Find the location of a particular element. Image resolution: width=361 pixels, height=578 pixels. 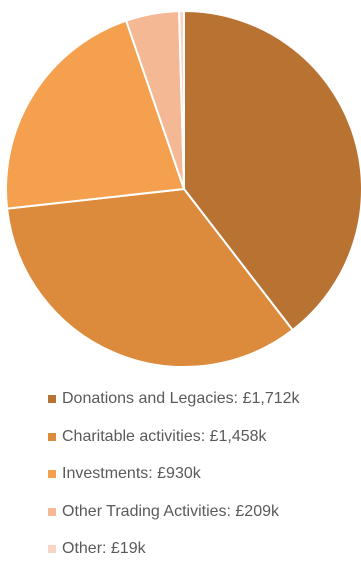

slice-other is located at coordinates (181, 100).